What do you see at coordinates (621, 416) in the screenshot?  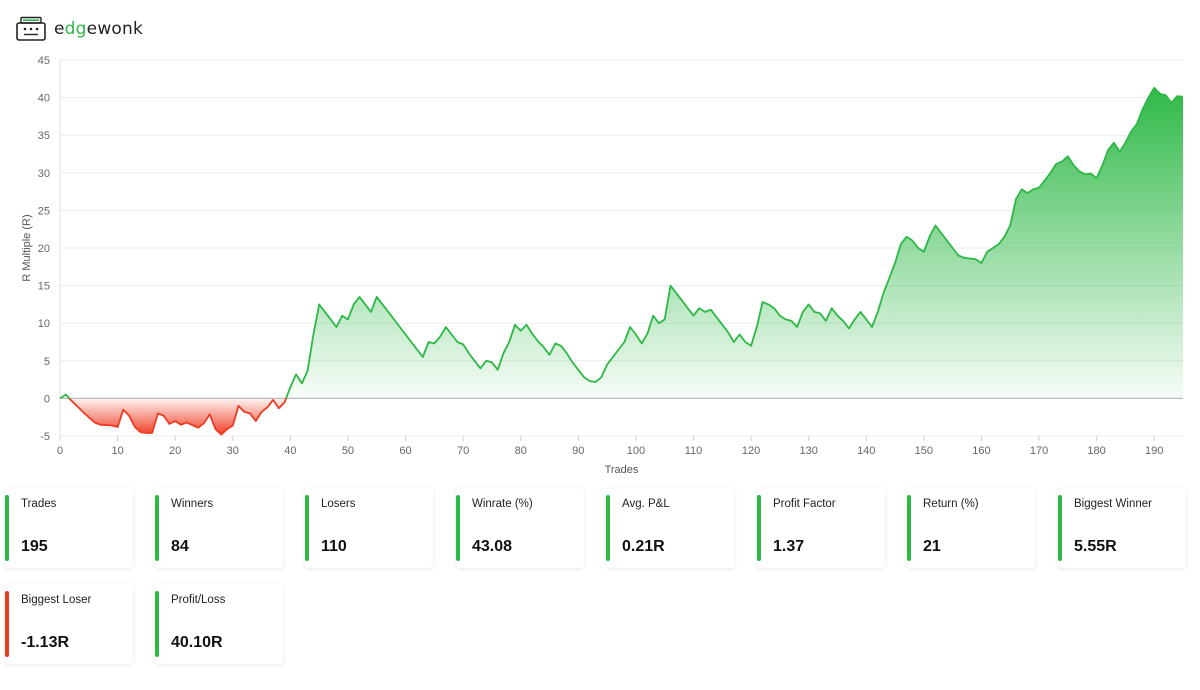 I see `loss-area` at bounding box center [621, 416].